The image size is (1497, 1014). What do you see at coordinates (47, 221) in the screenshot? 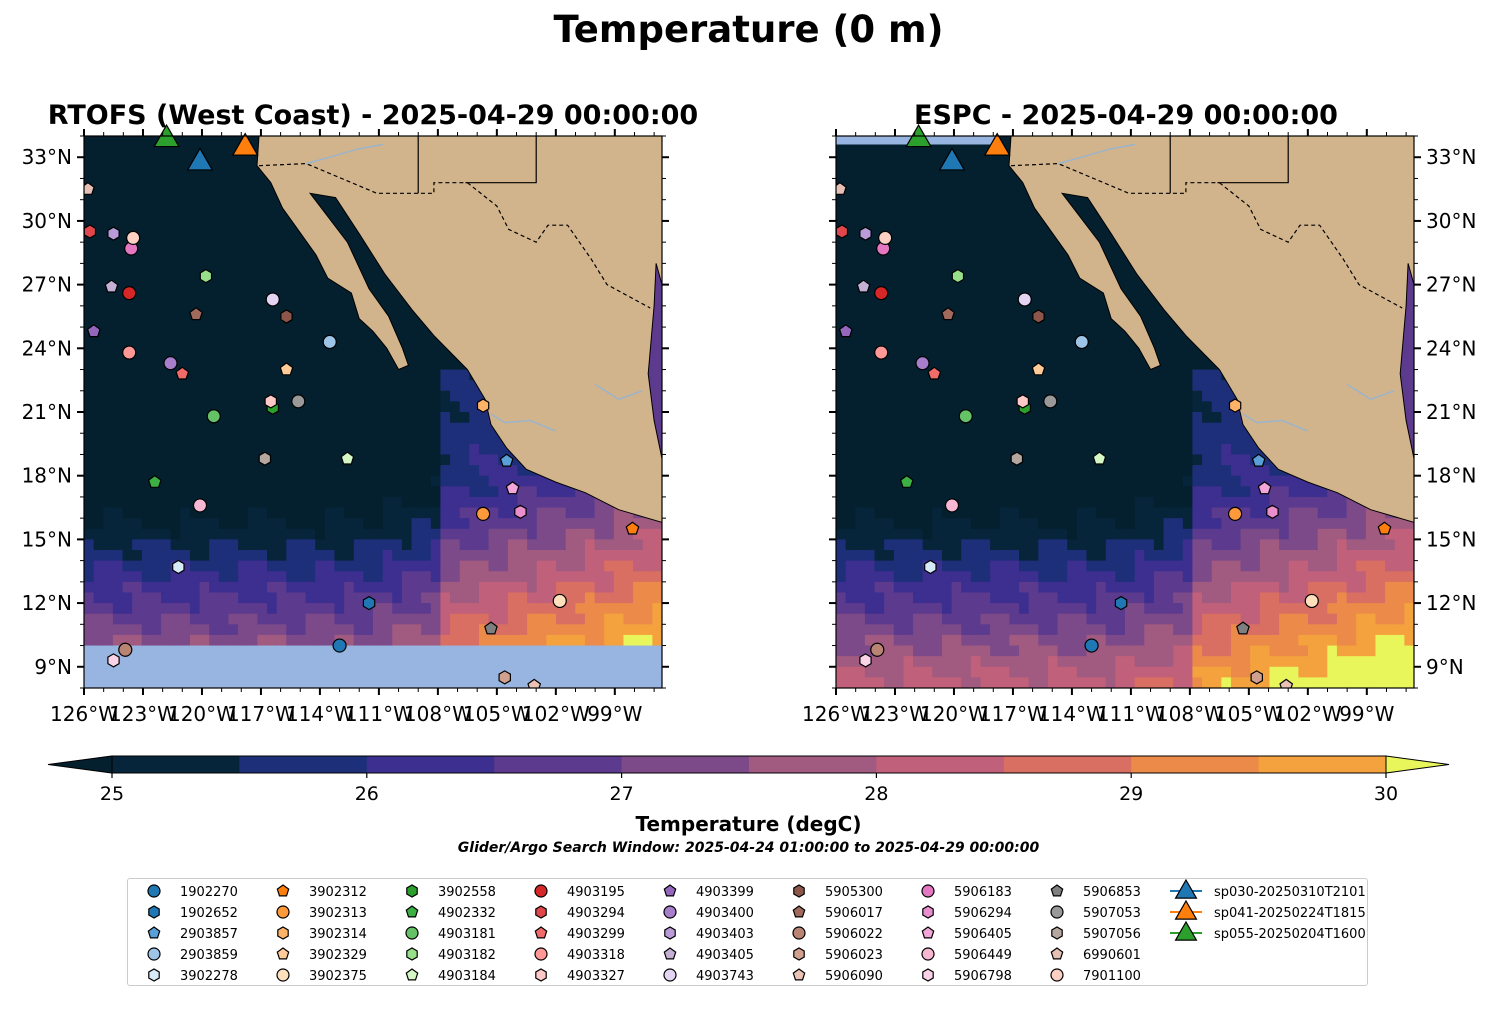
I see `lat-tick-label: 30°N` at bounding box center [47, 221].